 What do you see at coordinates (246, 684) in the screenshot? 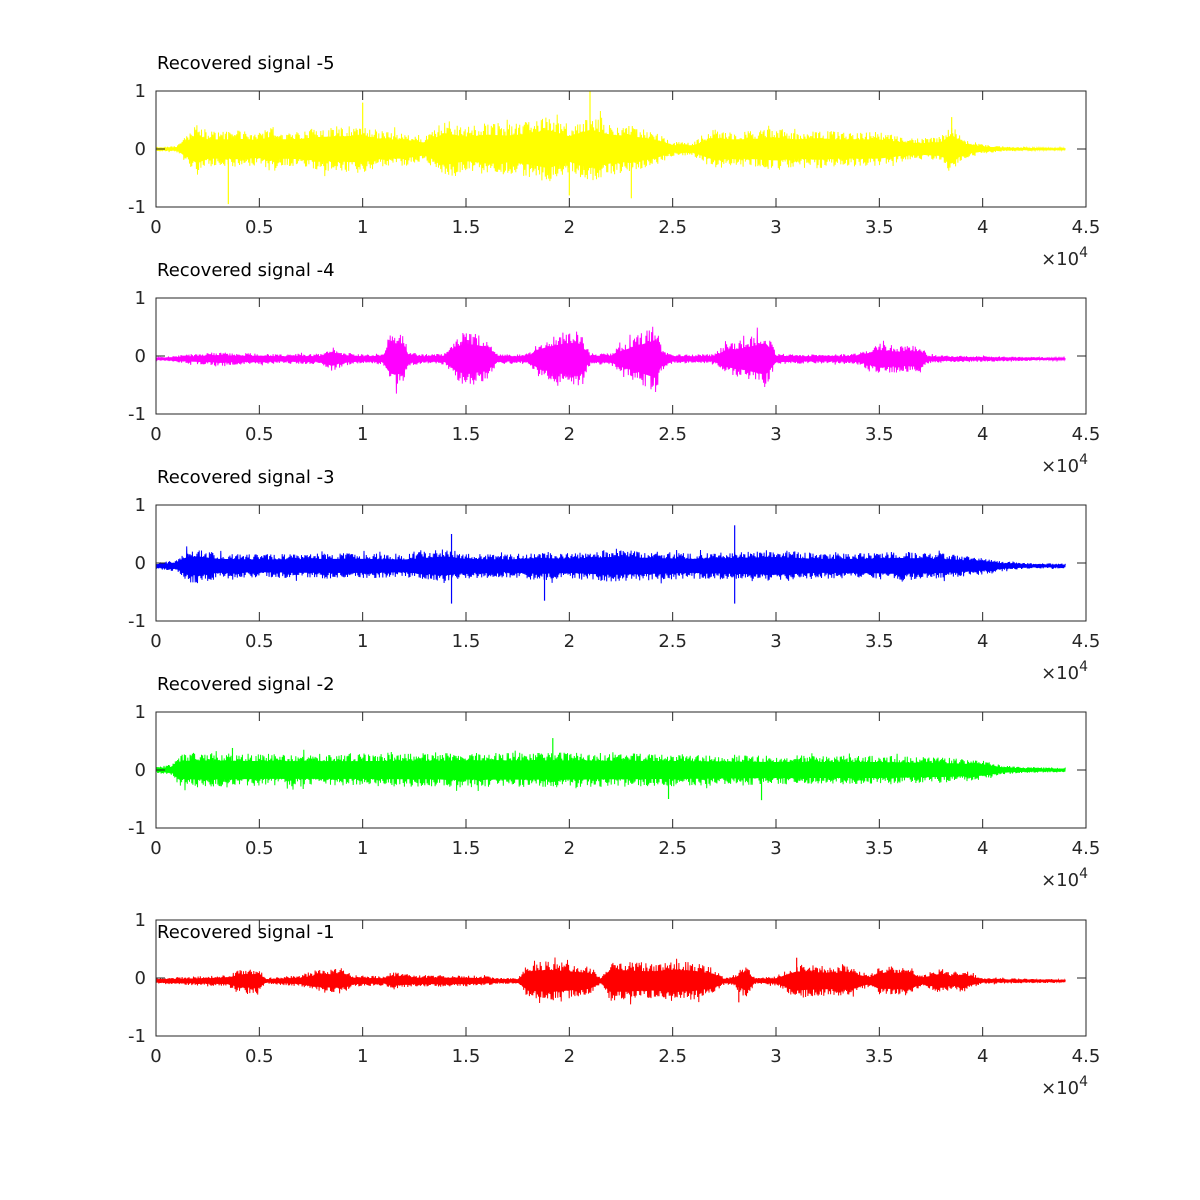
I see `subplot-title: Recovered signal -2` at bounding box center [246, 684].